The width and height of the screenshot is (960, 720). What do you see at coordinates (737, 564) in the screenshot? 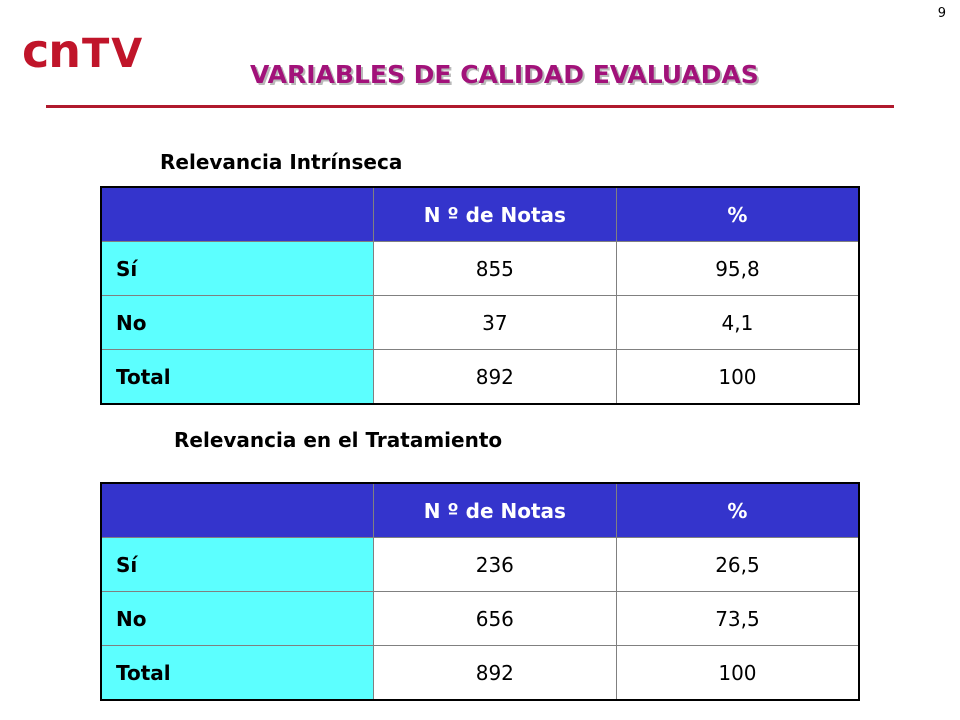
I see `cell-percent: 26,5` at bounding box center [737, 564].